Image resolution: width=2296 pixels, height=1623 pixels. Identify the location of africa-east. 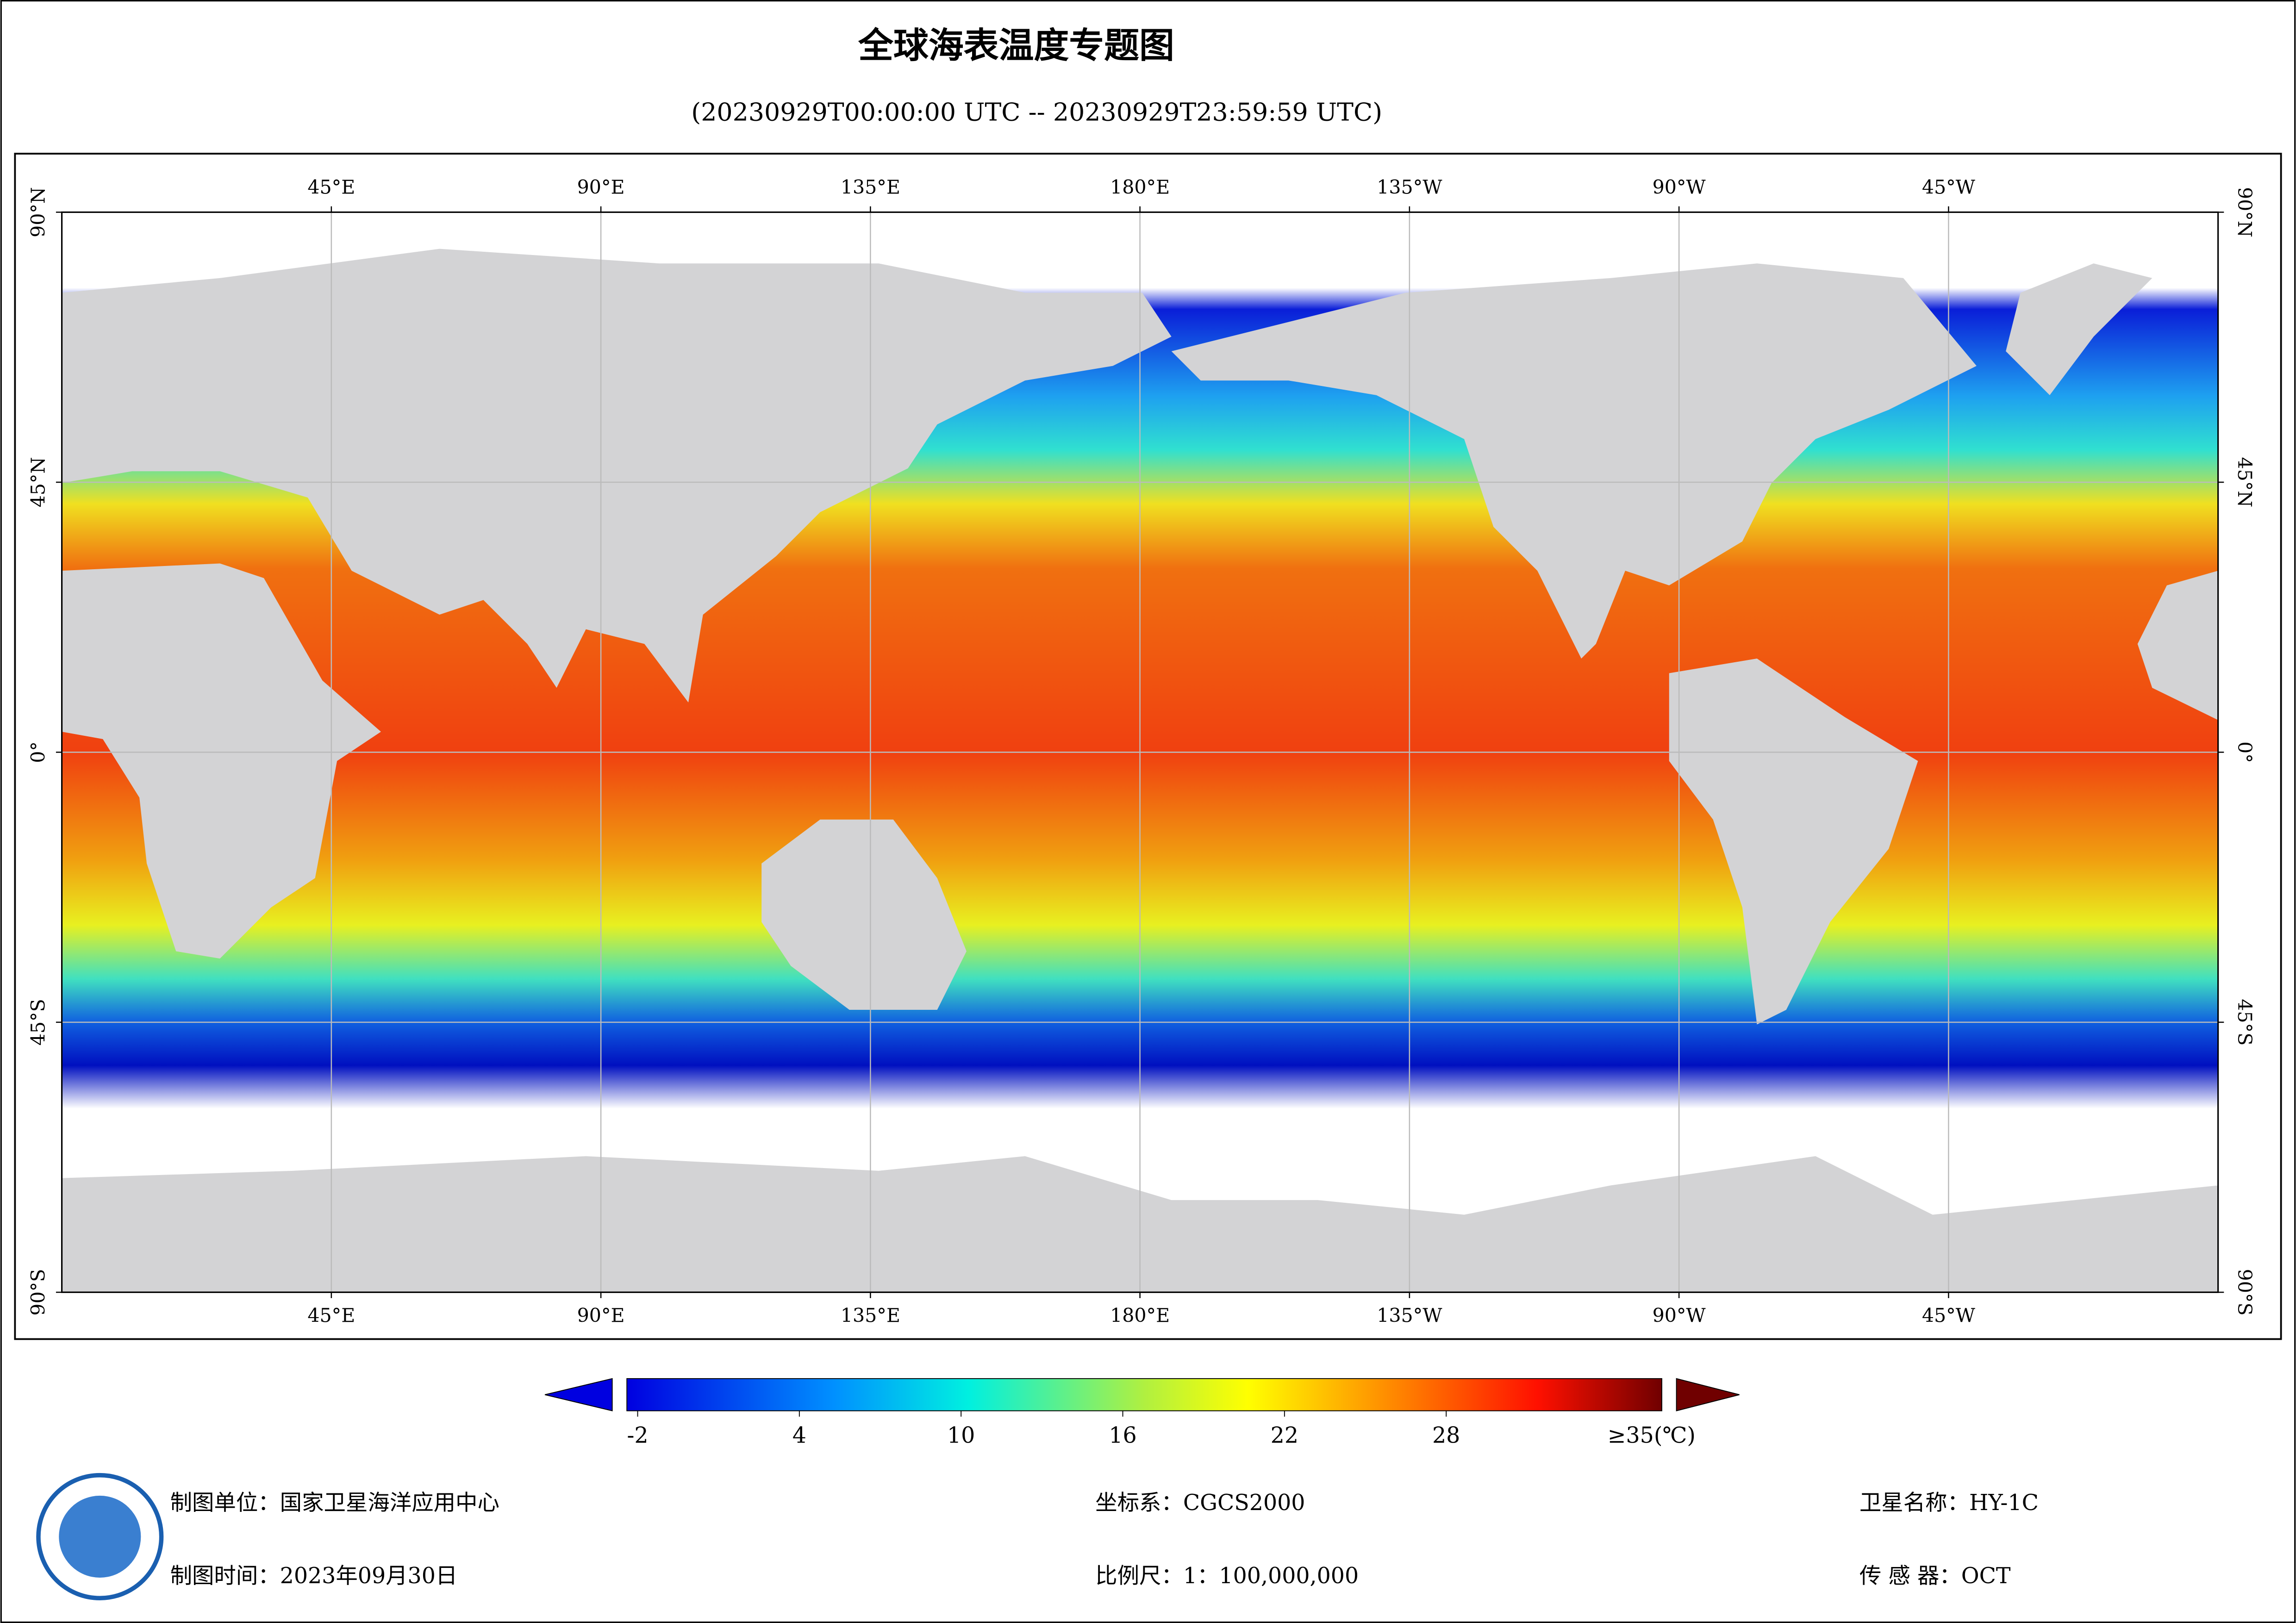
(221, 761).